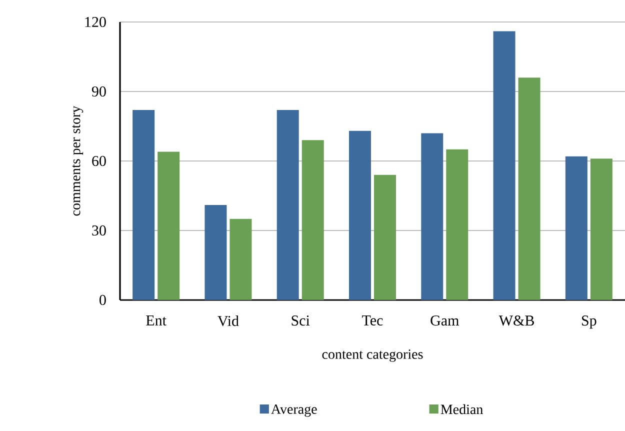  Describe the element at coordinates (301, 321) in the screenshot. I see `x-tick-label: Sci` at that location.